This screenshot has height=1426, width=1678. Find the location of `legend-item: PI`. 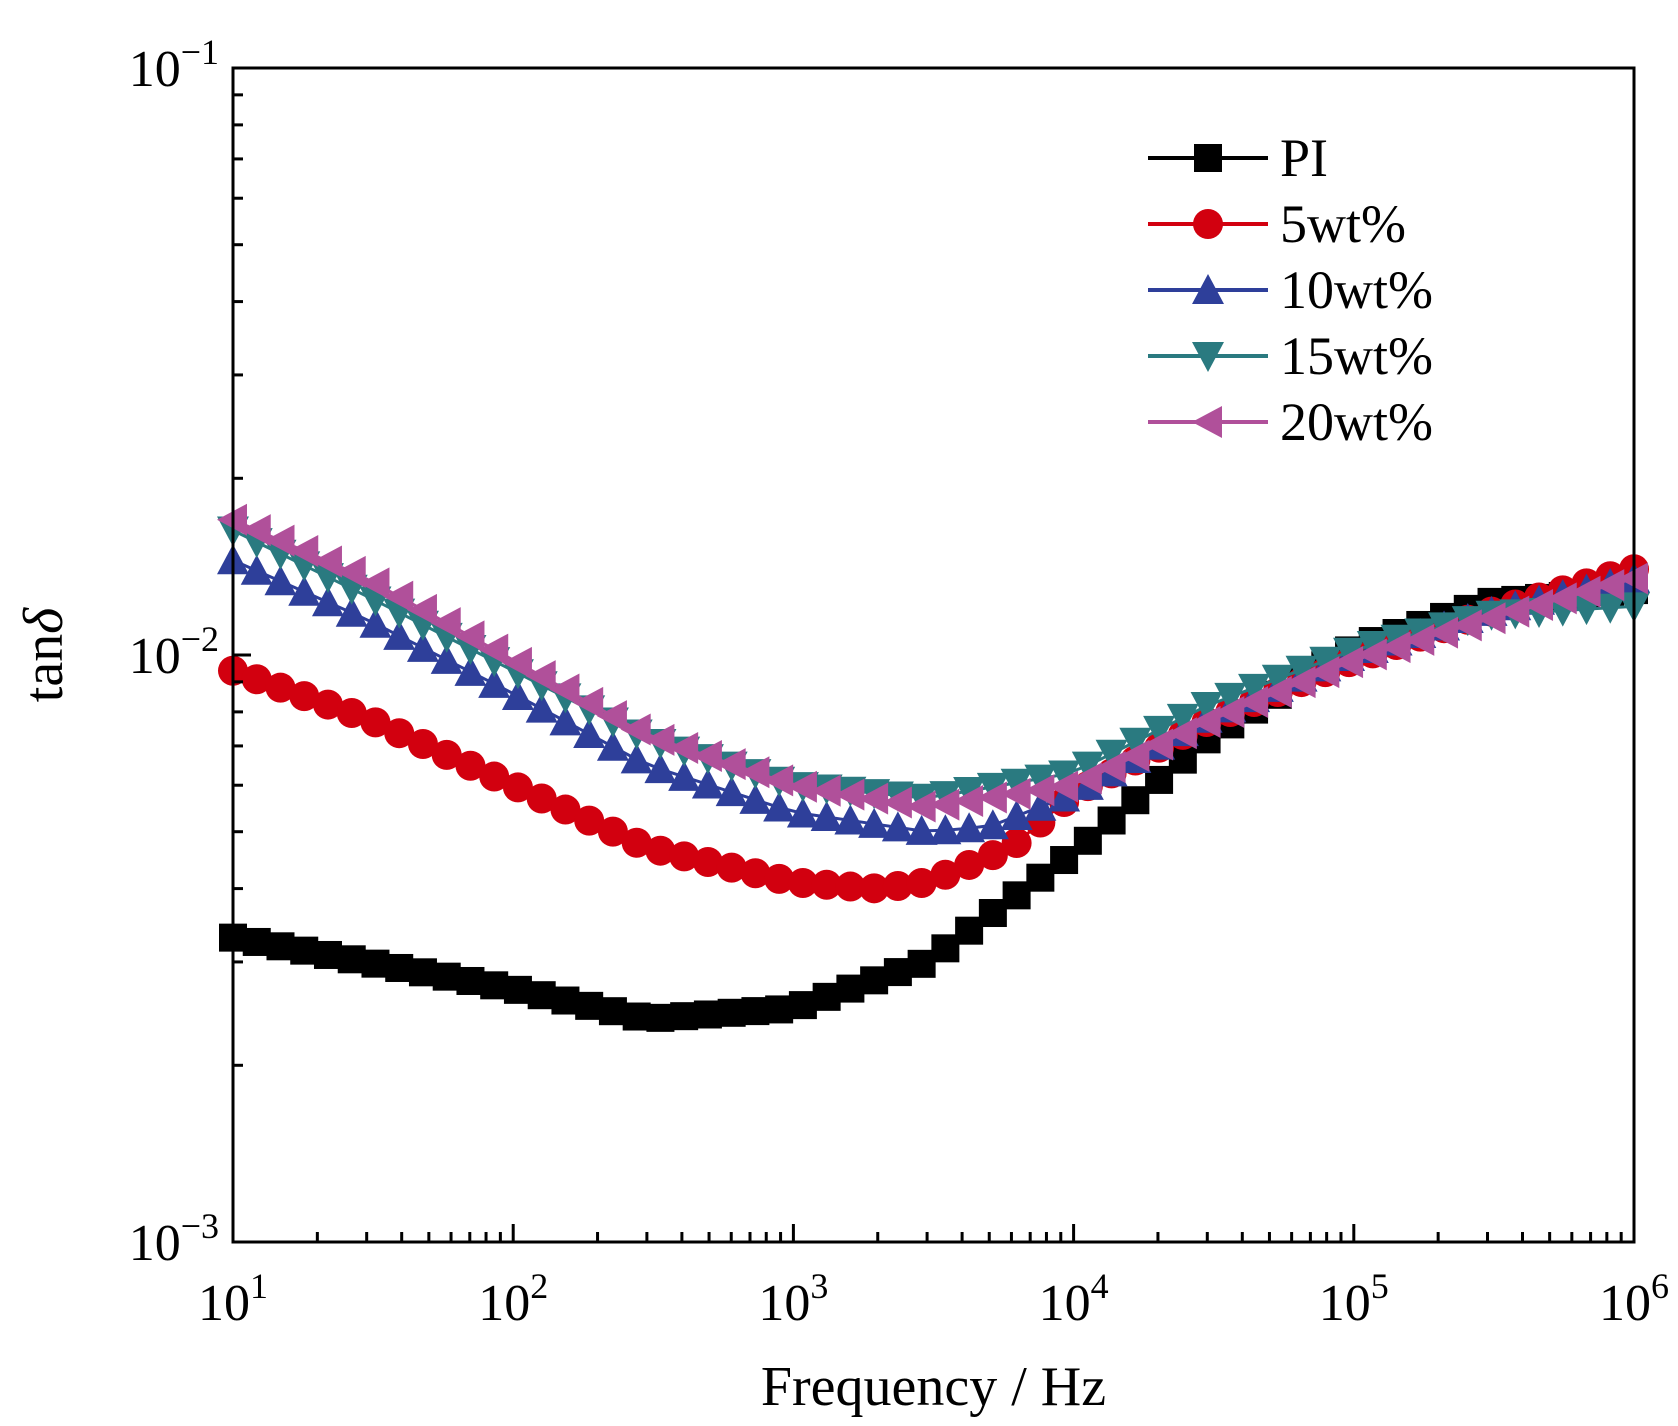

legend-item: PI is located at coordinates (1238, 158).